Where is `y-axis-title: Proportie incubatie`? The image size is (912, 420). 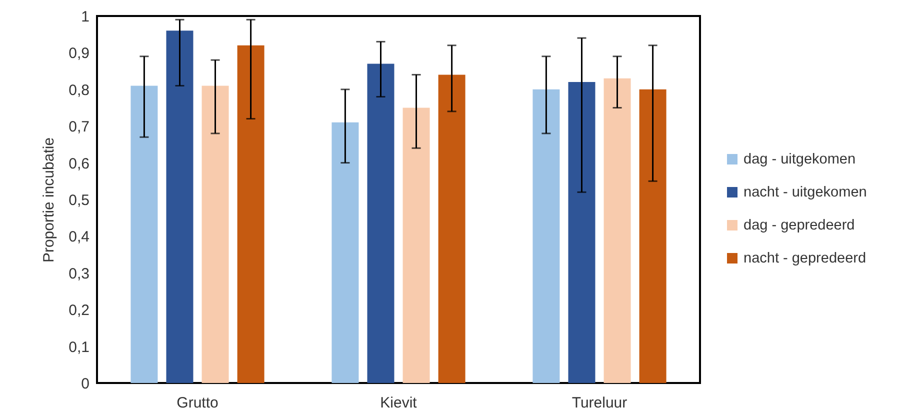
y-axis-title: Proportie incubatie is located at coordinates (49, 200).